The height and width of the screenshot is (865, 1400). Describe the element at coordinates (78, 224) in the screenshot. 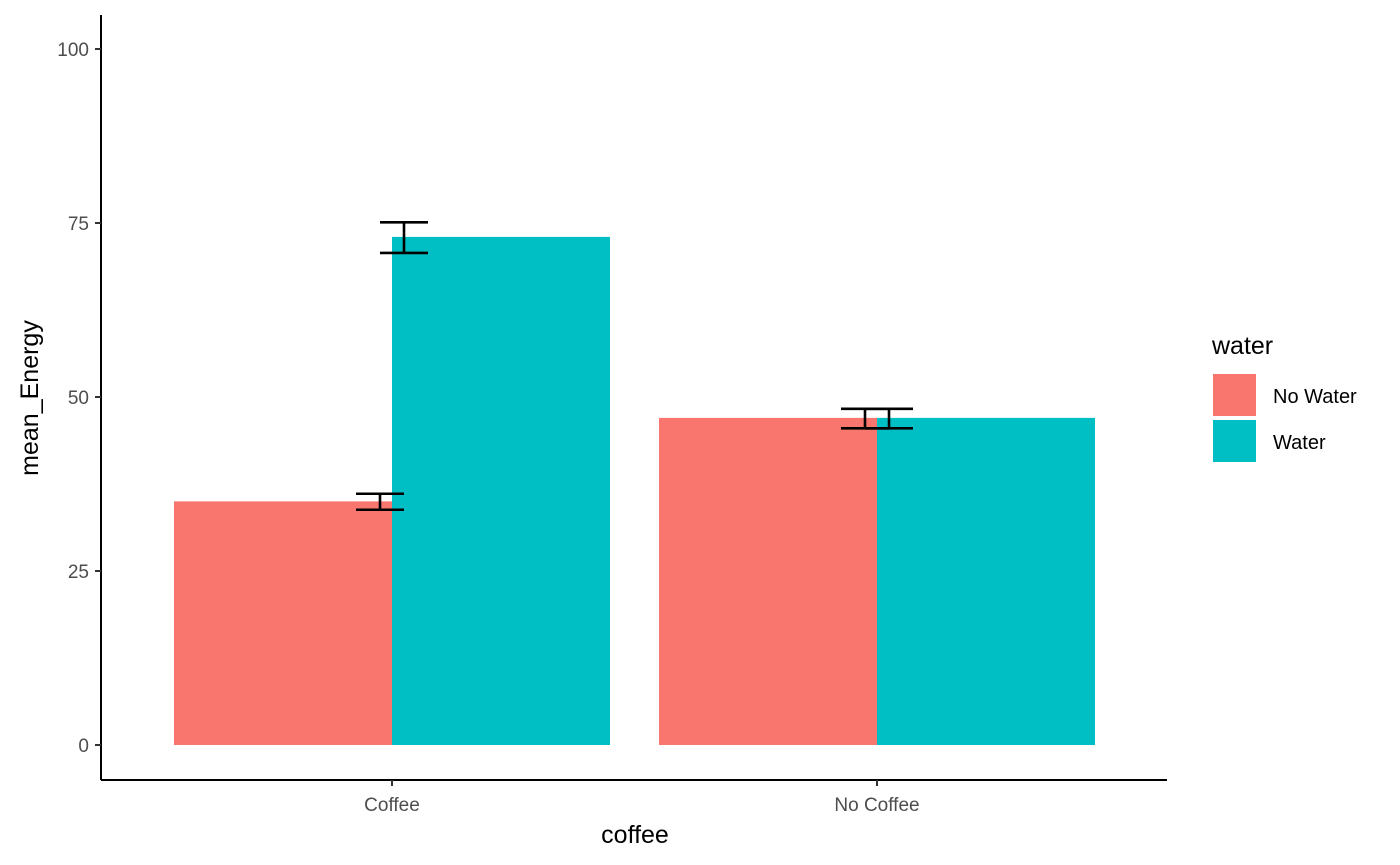

I see `y-tick-label: 75` at that location.